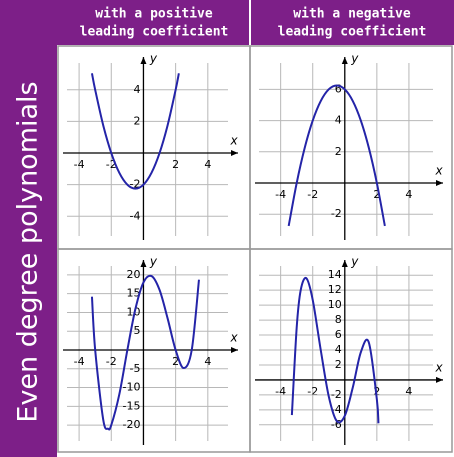 This screenshot has height=457, width=454. What do you see at coordinates (28, 251) in the screenshot?
I see `row-header: Even degree polynomials` at bounding box center [28, 251].